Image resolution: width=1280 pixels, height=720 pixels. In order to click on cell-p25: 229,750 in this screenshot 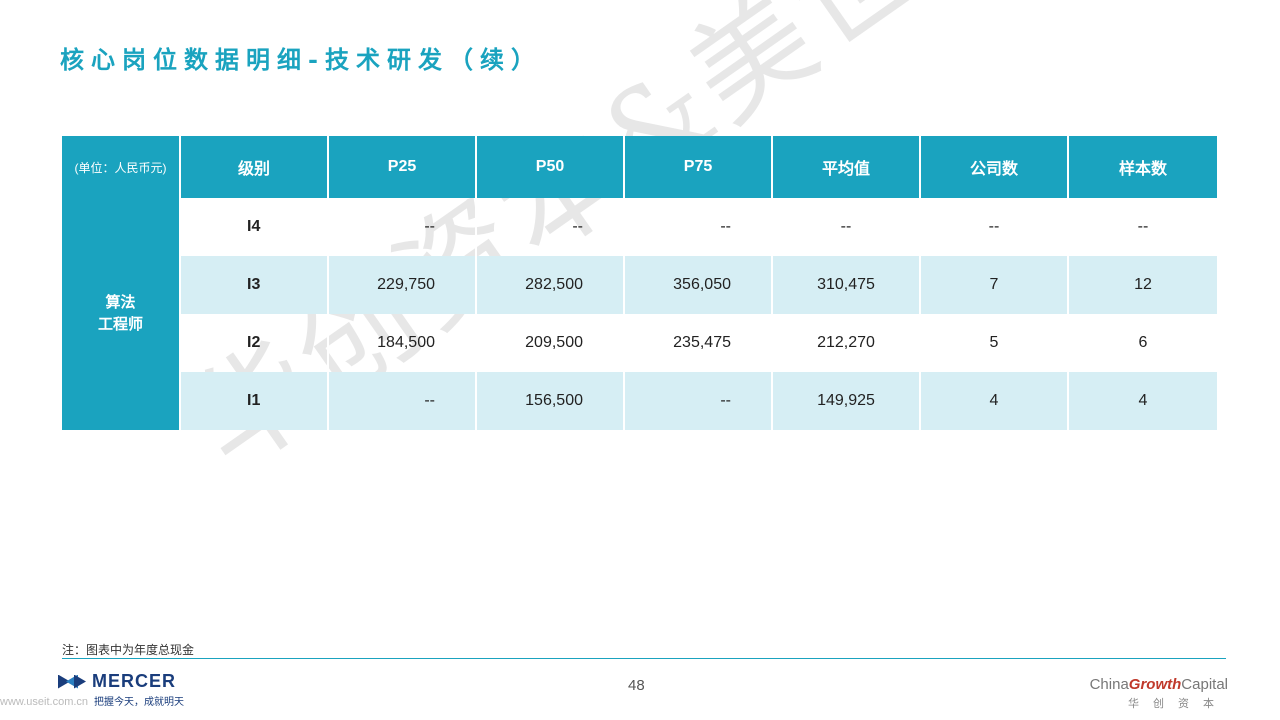, I will do `click(402, 285)`.